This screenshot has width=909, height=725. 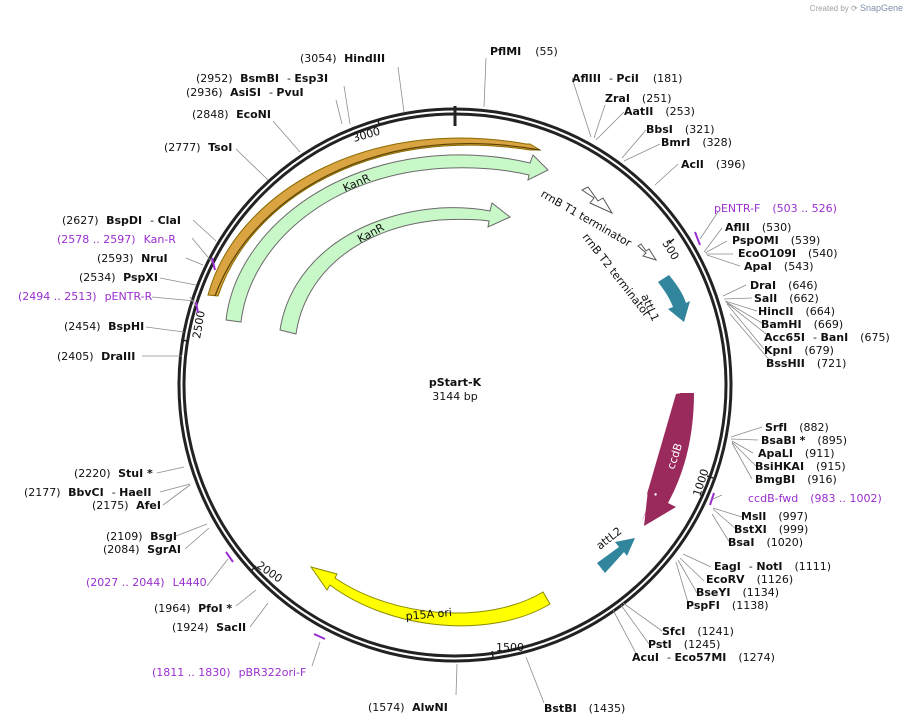 I want to click on tick-500-mark, so click(x=671, y=241).